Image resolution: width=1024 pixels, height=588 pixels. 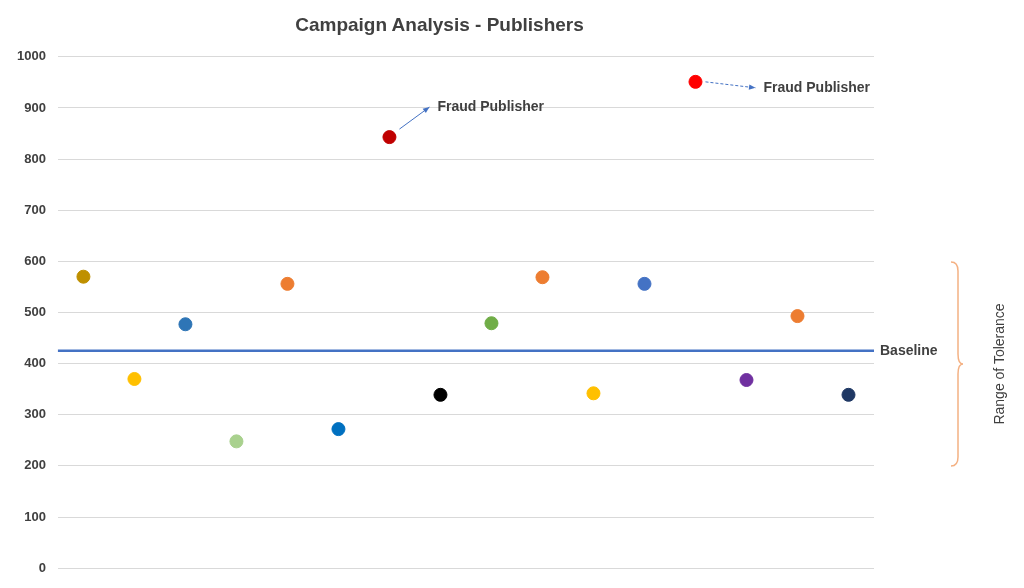 What do you see at coordinates (35, 107) in the screenshot?
I see `y-tick-label: 900` at bounding box center [35, 107].